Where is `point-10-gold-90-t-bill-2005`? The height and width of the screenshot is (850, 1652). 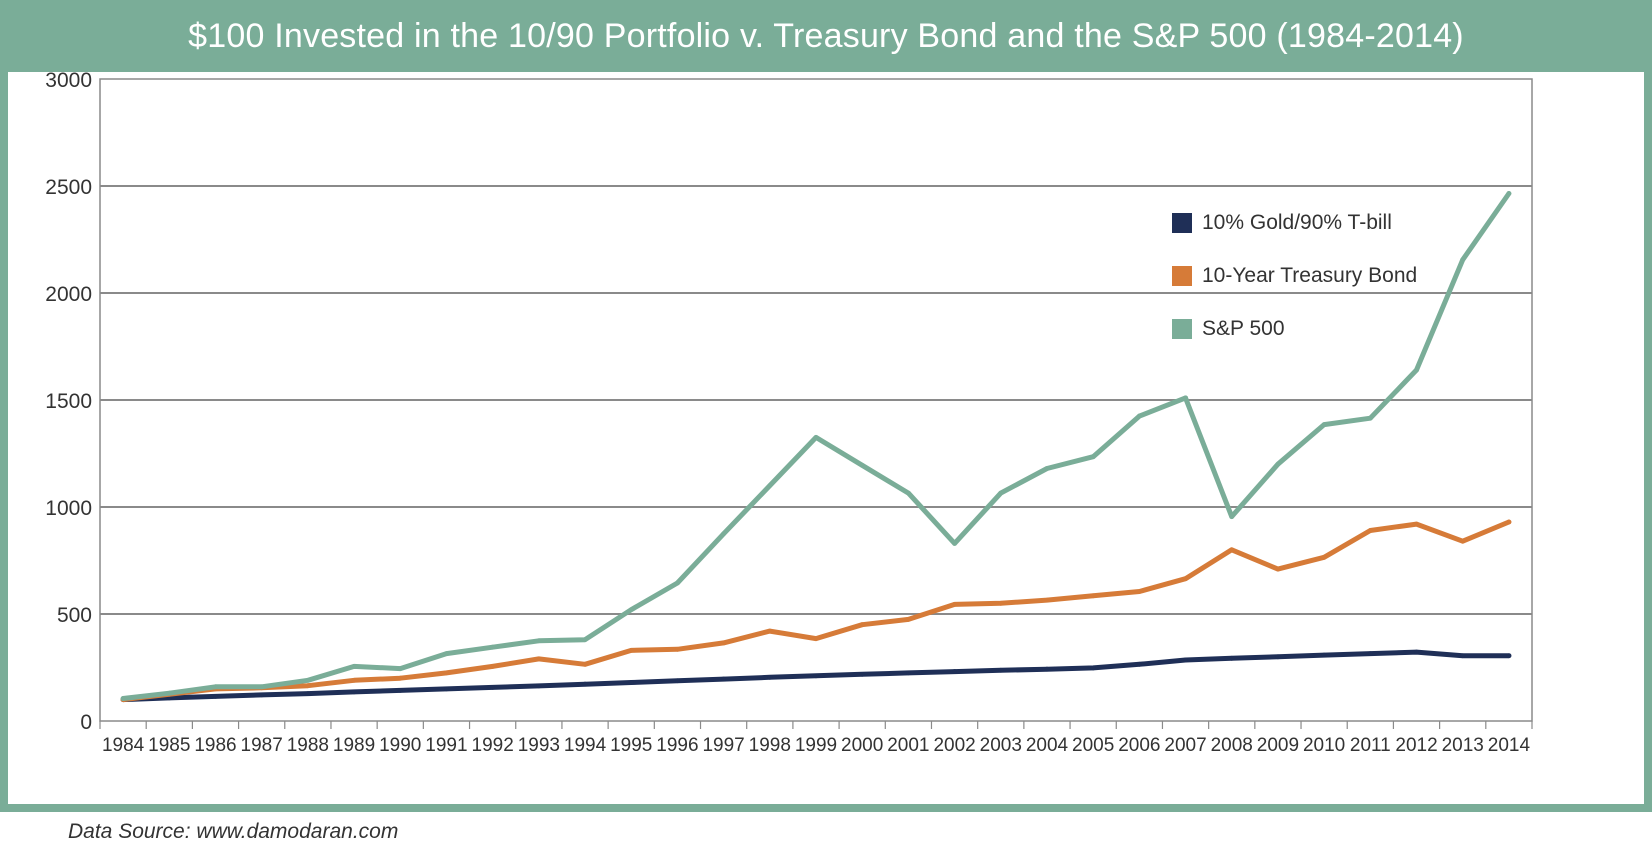 point-10-gold-90-t-bill-2005 is located at coordinates (1093, 668).